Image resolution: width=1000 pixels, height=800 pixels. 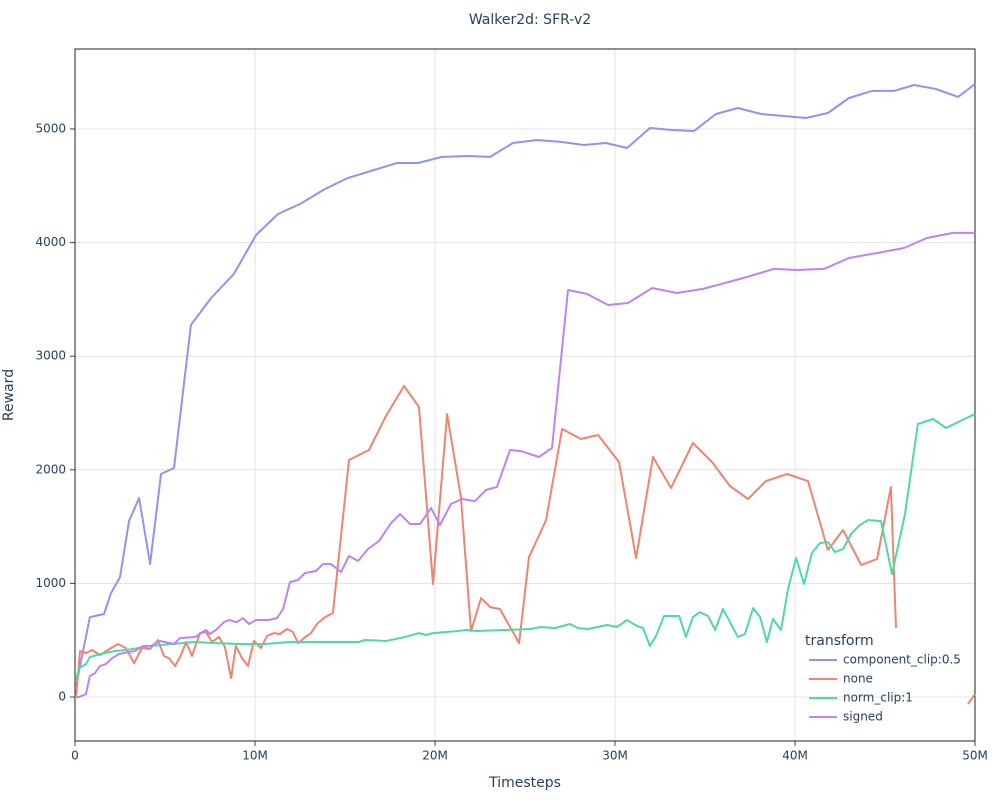 I want to click on chart-title: Walker2d: SFR-v2, so click(x=530, y=20).